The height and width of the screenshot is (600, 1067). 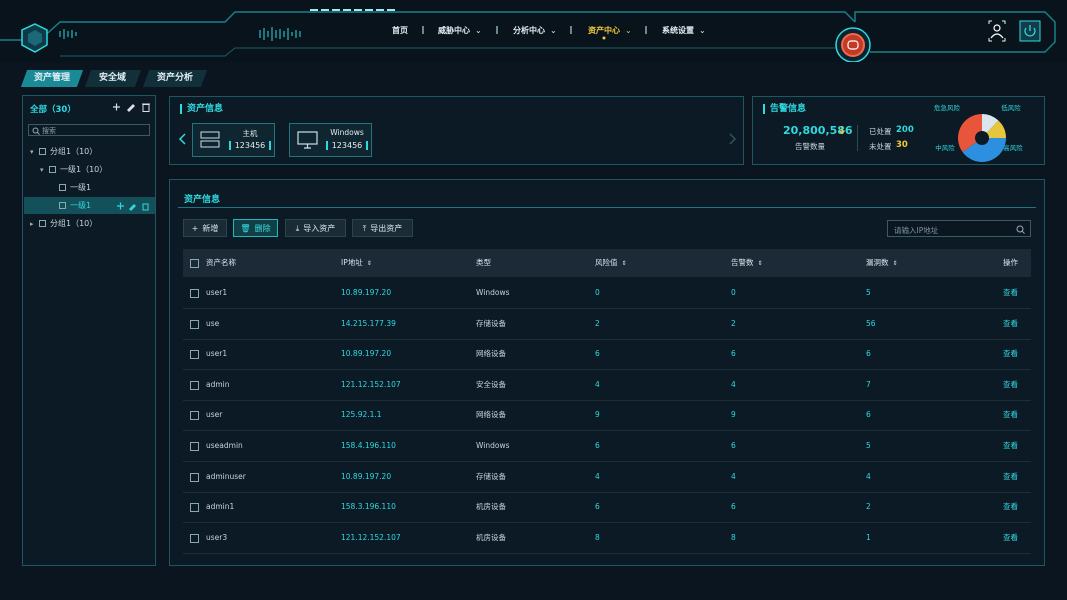 What do you see at coordinates (684, 30) in the screenshot?
I see `nav-item: 系统设置 ⌄` at bounding box center [684, 30].